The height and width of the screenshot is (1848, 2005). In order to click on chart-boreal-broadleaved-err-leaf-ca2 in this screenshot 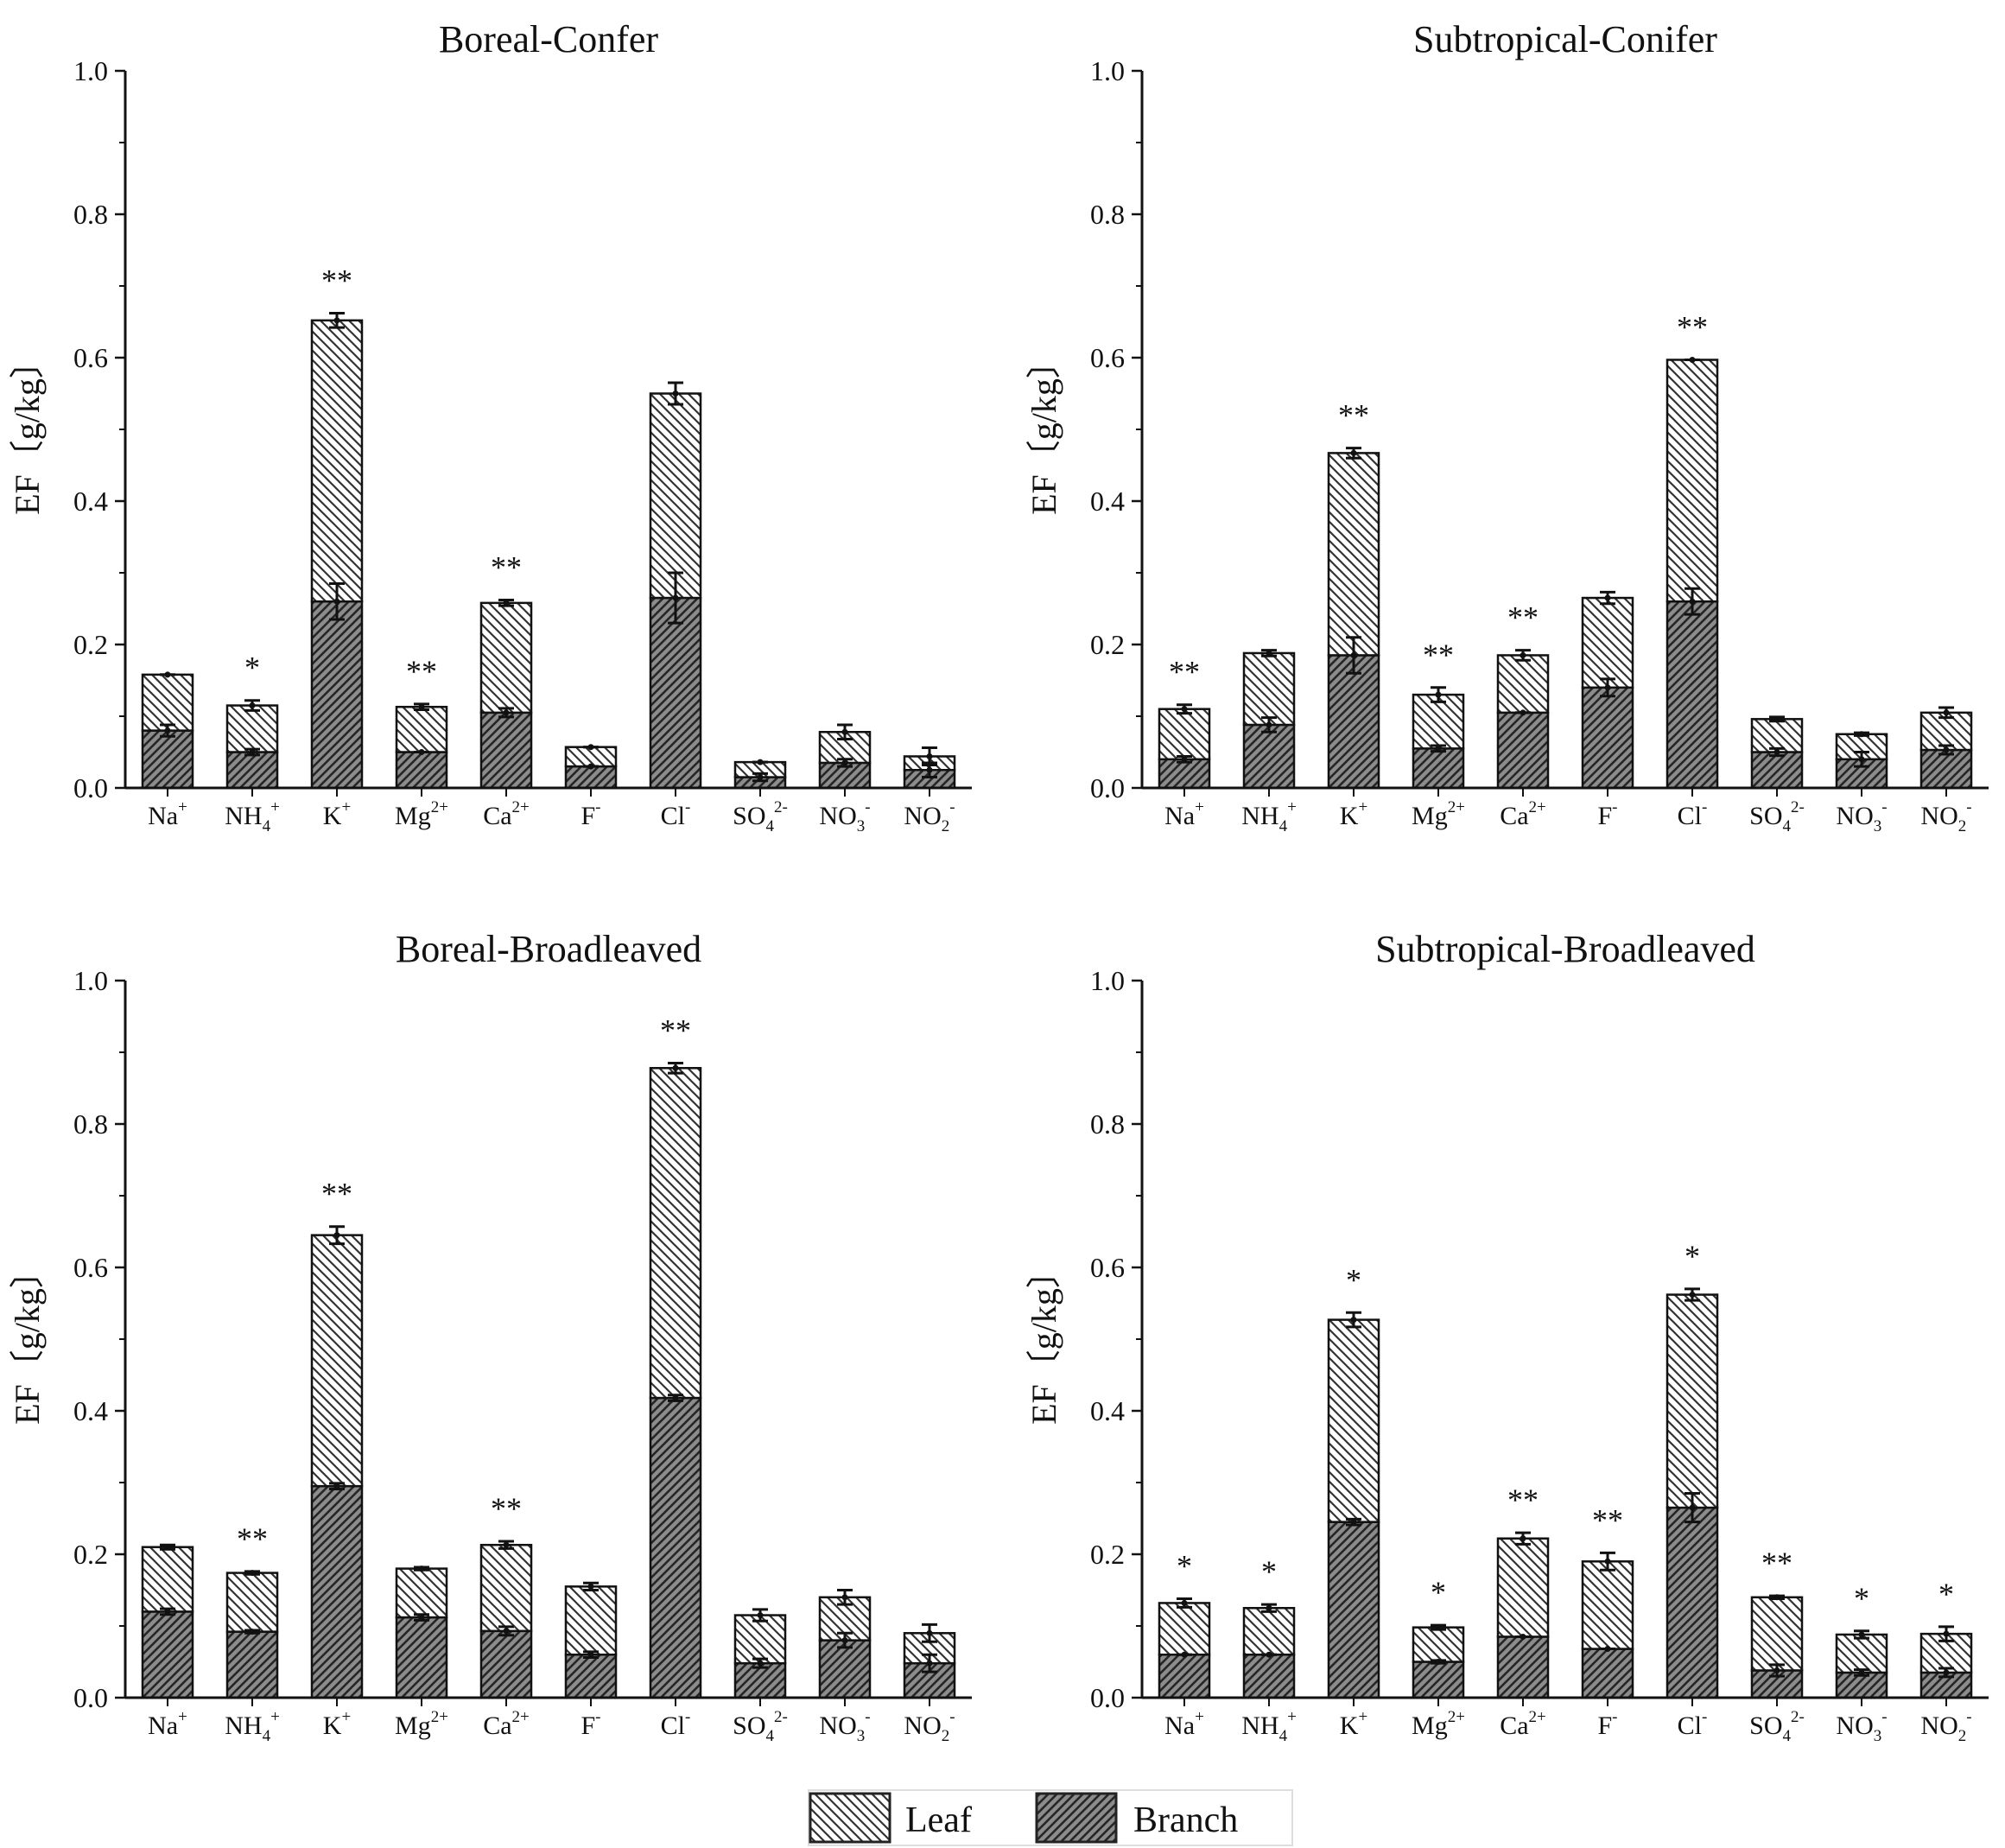, I will do `click(506, 1545)`.